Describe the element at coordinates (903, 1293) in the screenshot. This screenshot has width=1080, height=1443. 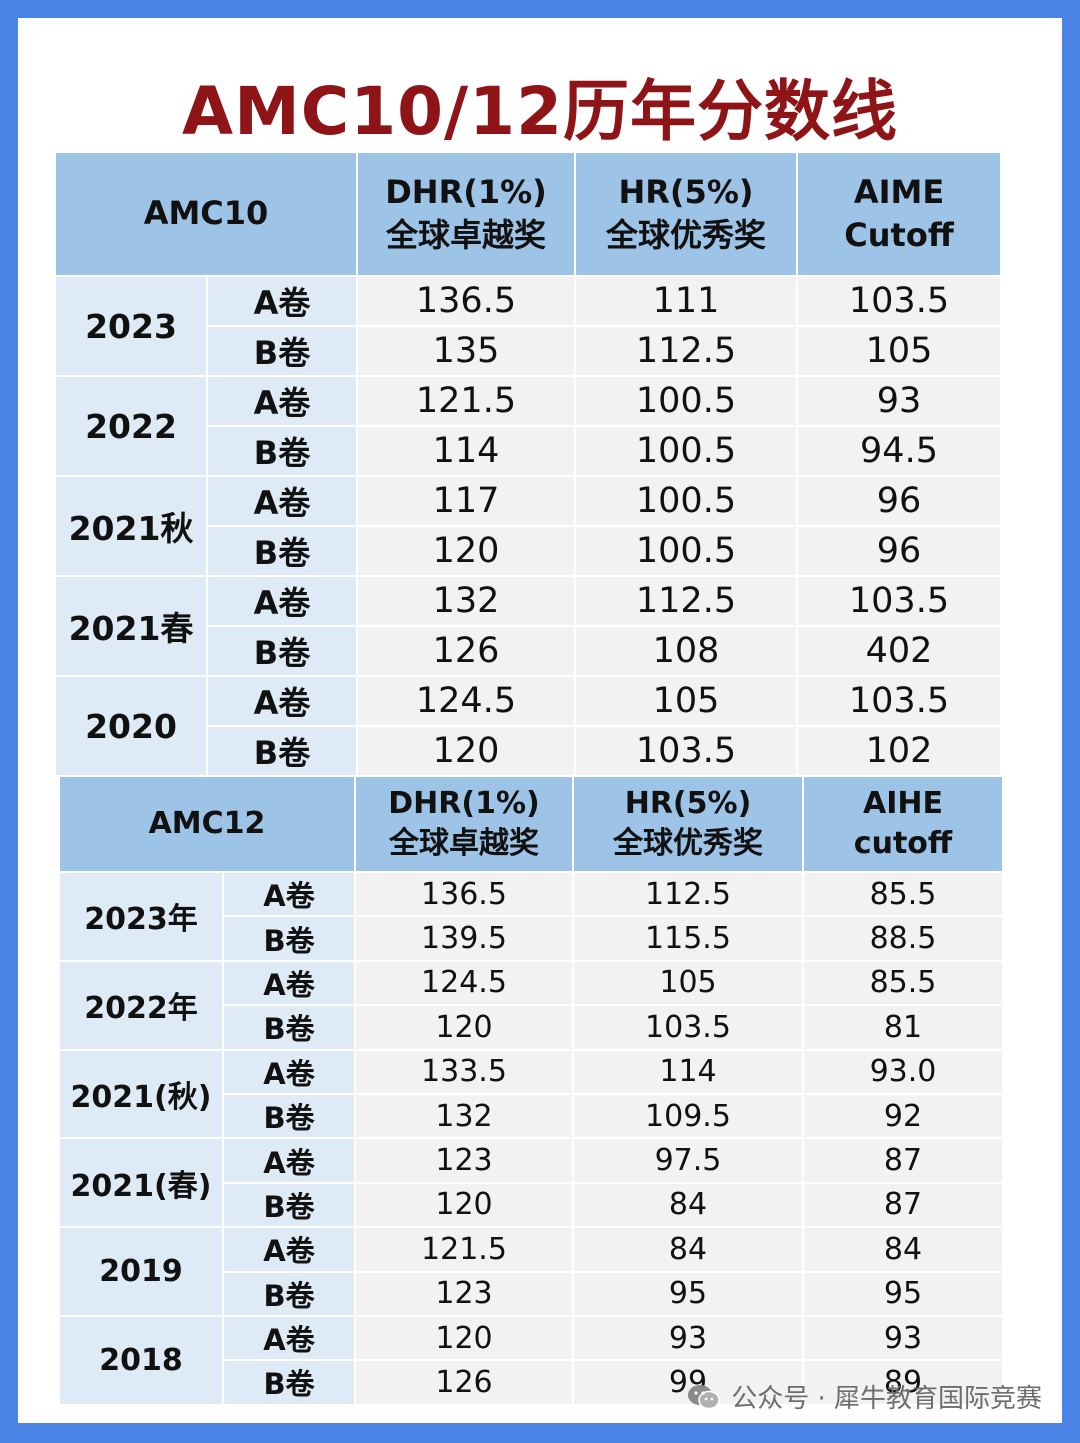
I see `aime-cell: 95` at that location.